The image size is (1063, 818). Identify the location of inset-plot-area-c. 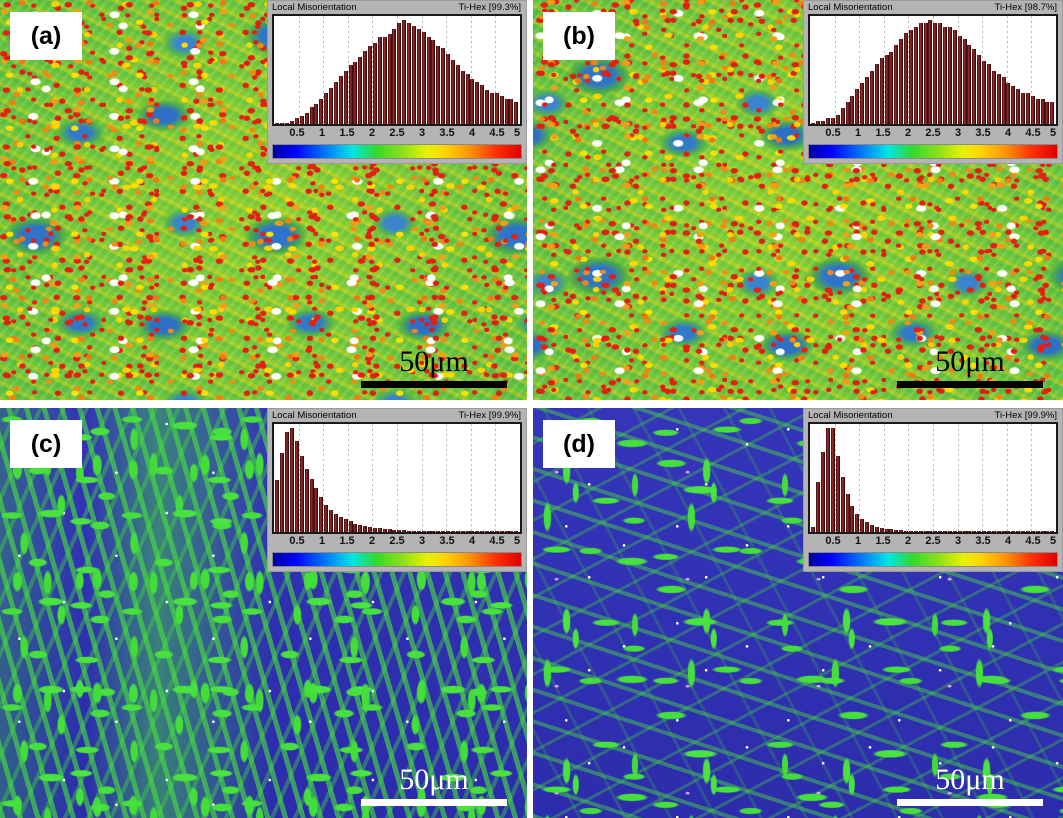
(397, 478).